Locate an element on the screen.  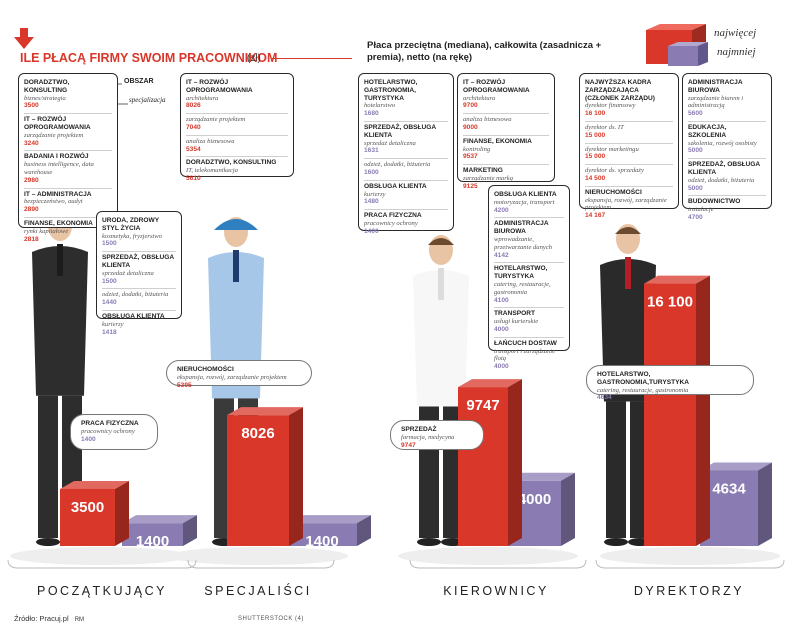
entry-value: 1418 is located at coordinates (109, 332).